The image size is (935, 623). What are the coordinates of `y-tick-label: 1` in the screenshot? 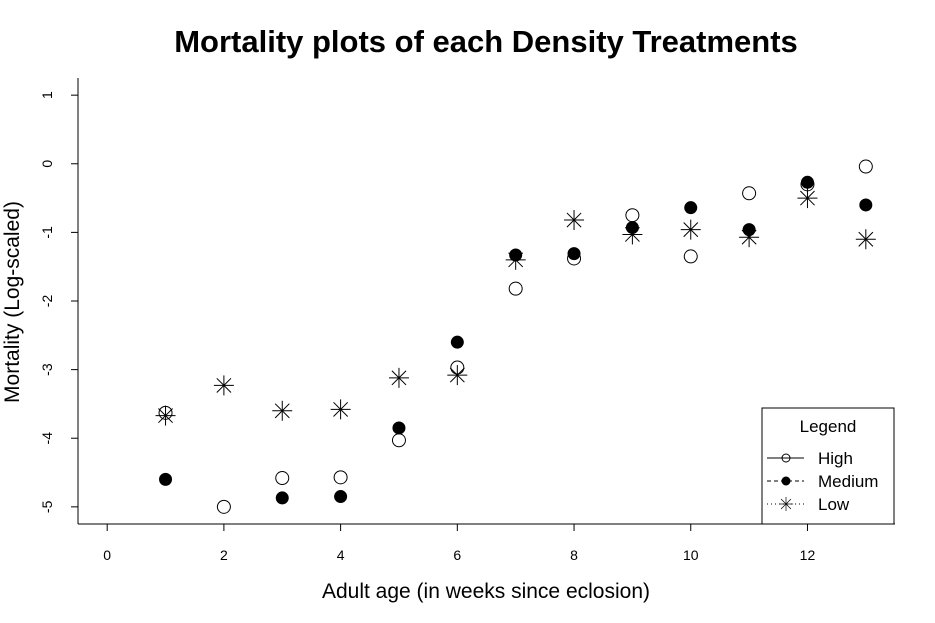 It's located at (47, 95).